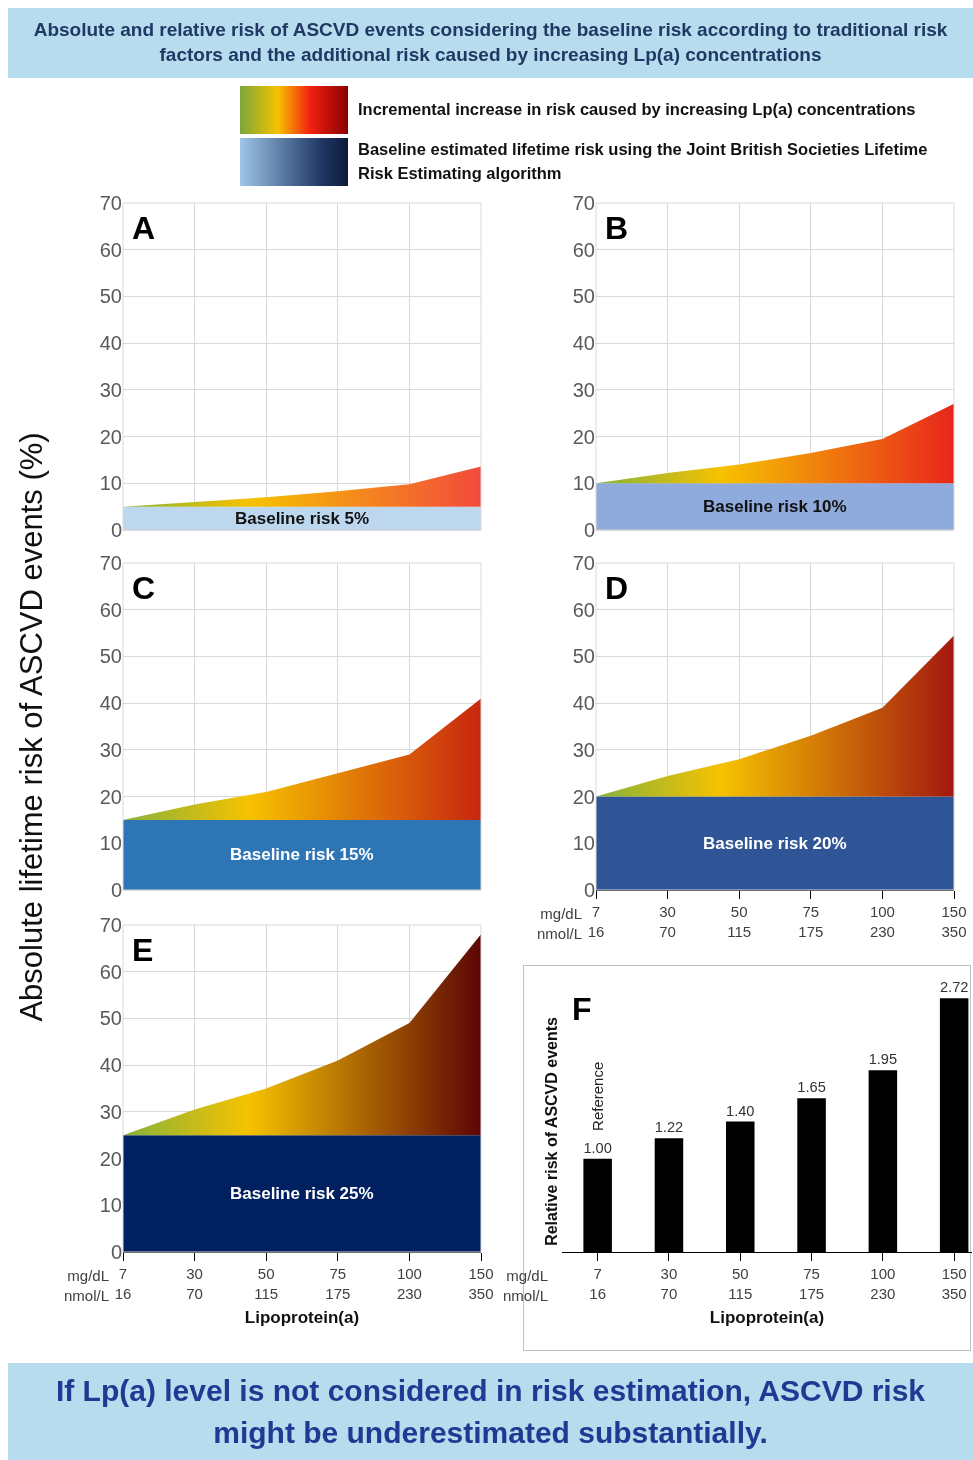  What do you see at coordinates (302, 1193) in the screenshot?
I see `series-label: Baseline risk 25%` at bounding box center [302, 1193].